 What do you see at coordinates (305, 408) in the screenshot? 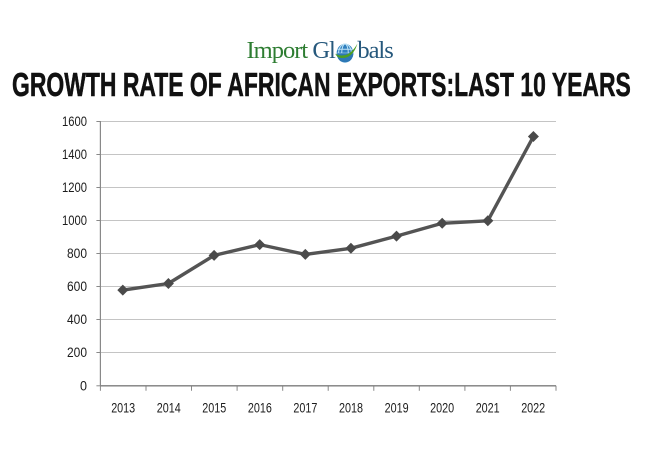
I see `svg-text: 2017` at bounding box center [305, 408].